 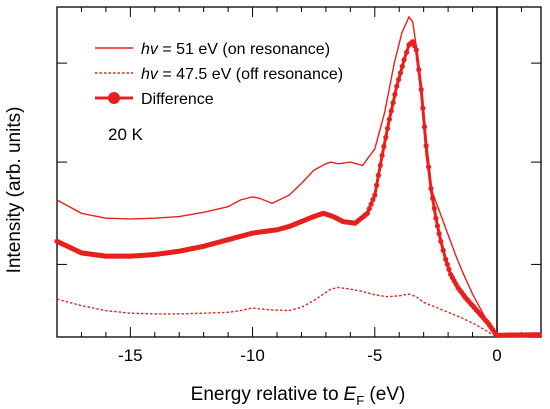 I want to click on x-axis-label-unit: (eV), so click(x=384, y=394).